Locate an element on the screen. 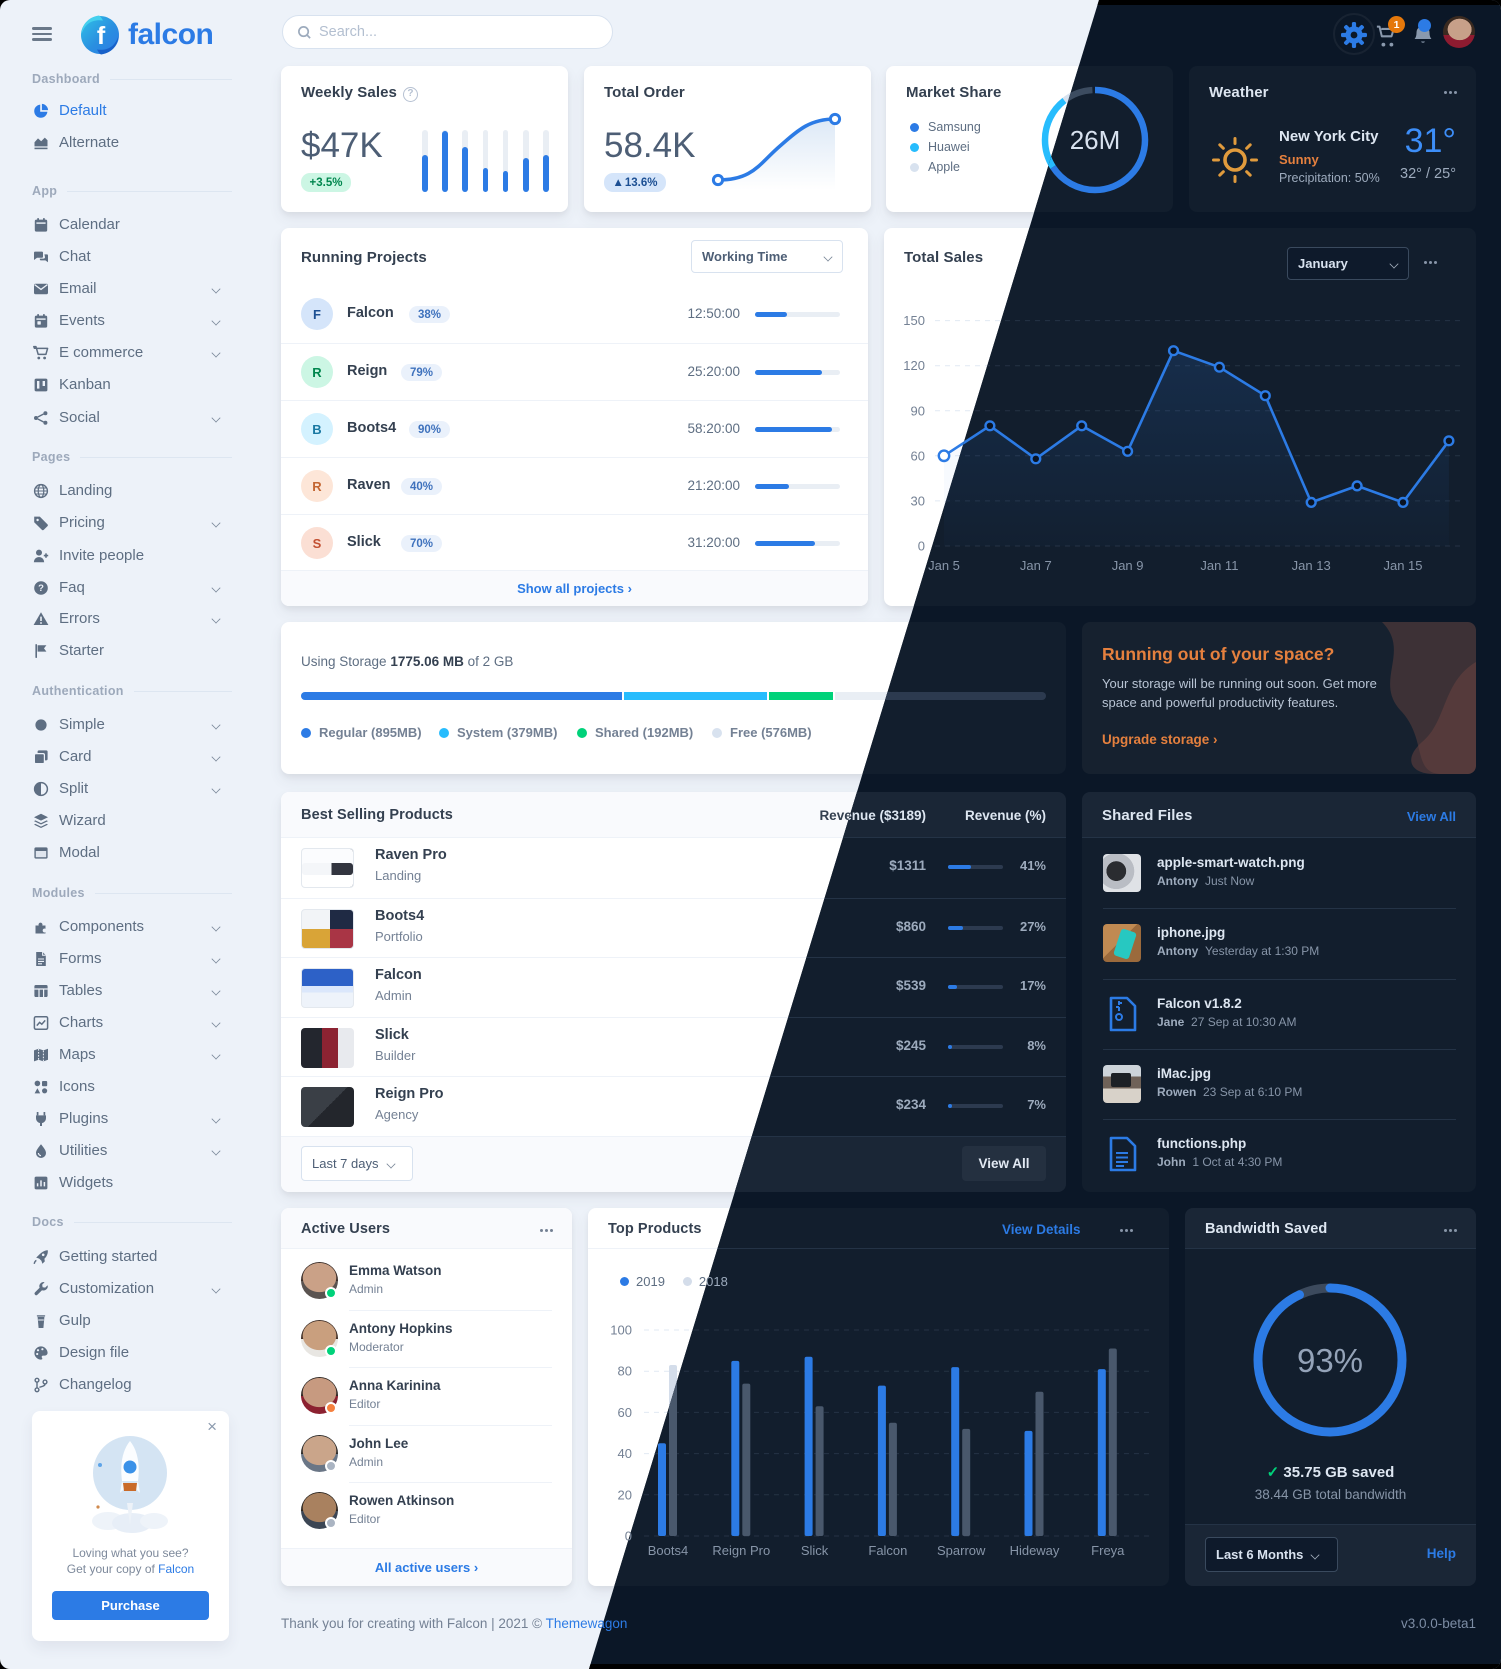 Image resolution: width=1501 pixels, height=1669 pixels. svg-text: 26M is located at coordinates (1095, 140).